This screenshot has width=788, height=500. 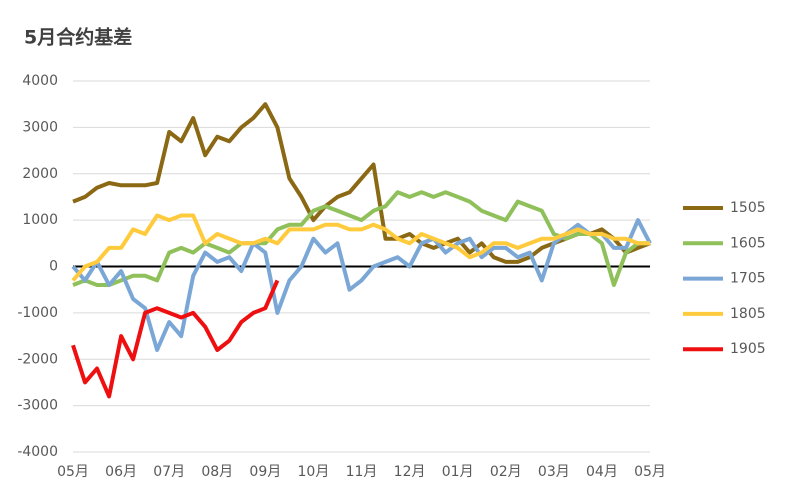 I want to click on y-tick-label: 2000, so click(x=40, y=174).